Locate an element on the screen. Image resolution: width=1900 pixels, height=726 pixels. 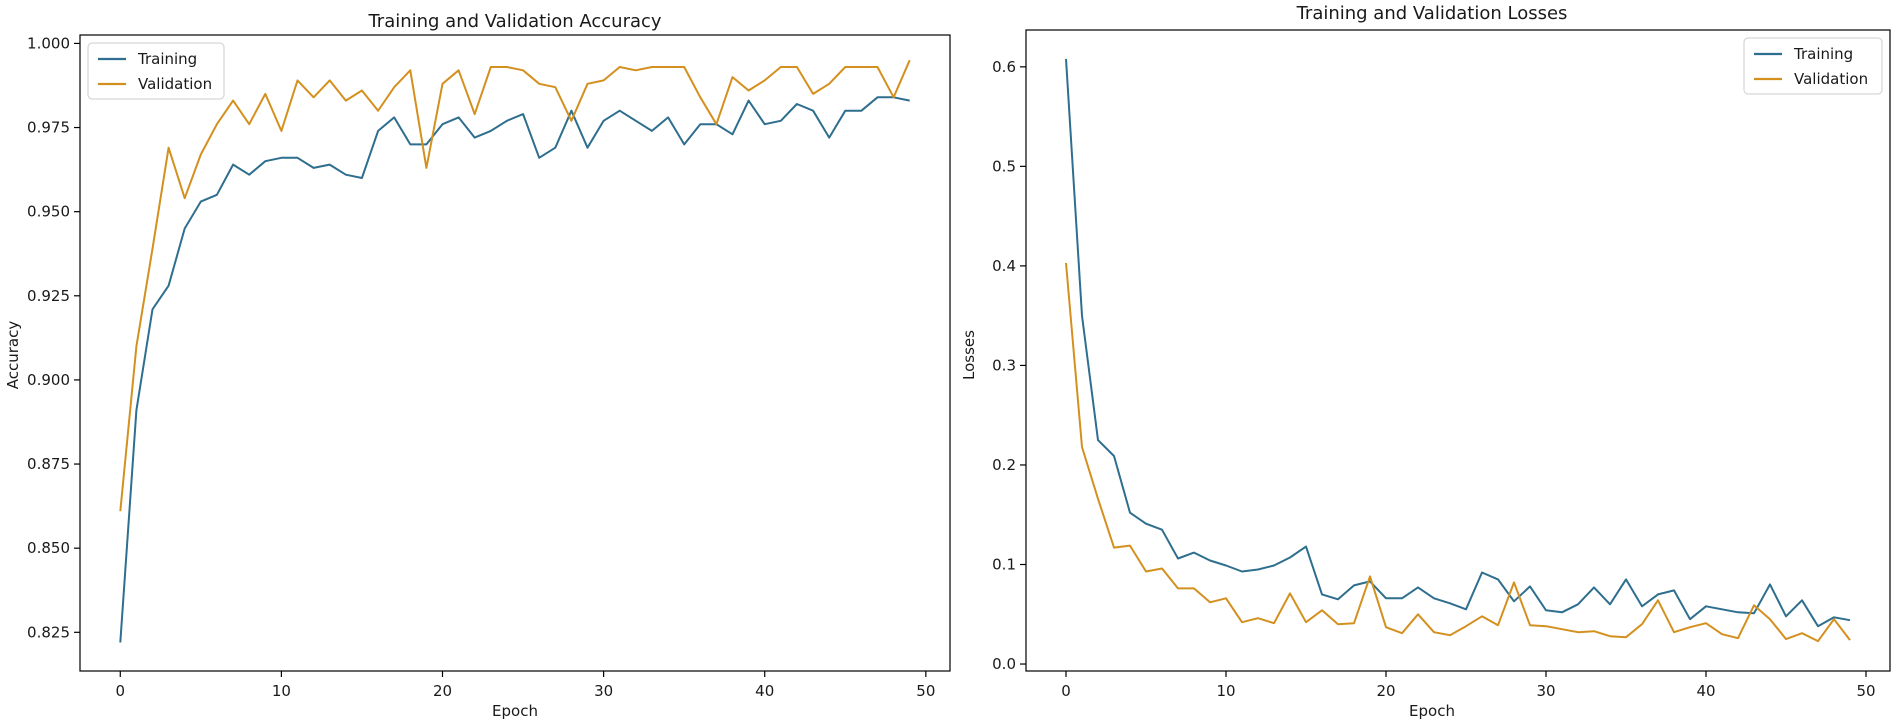
y-tick-label: 0.900 is located at coordinates (48, 380).